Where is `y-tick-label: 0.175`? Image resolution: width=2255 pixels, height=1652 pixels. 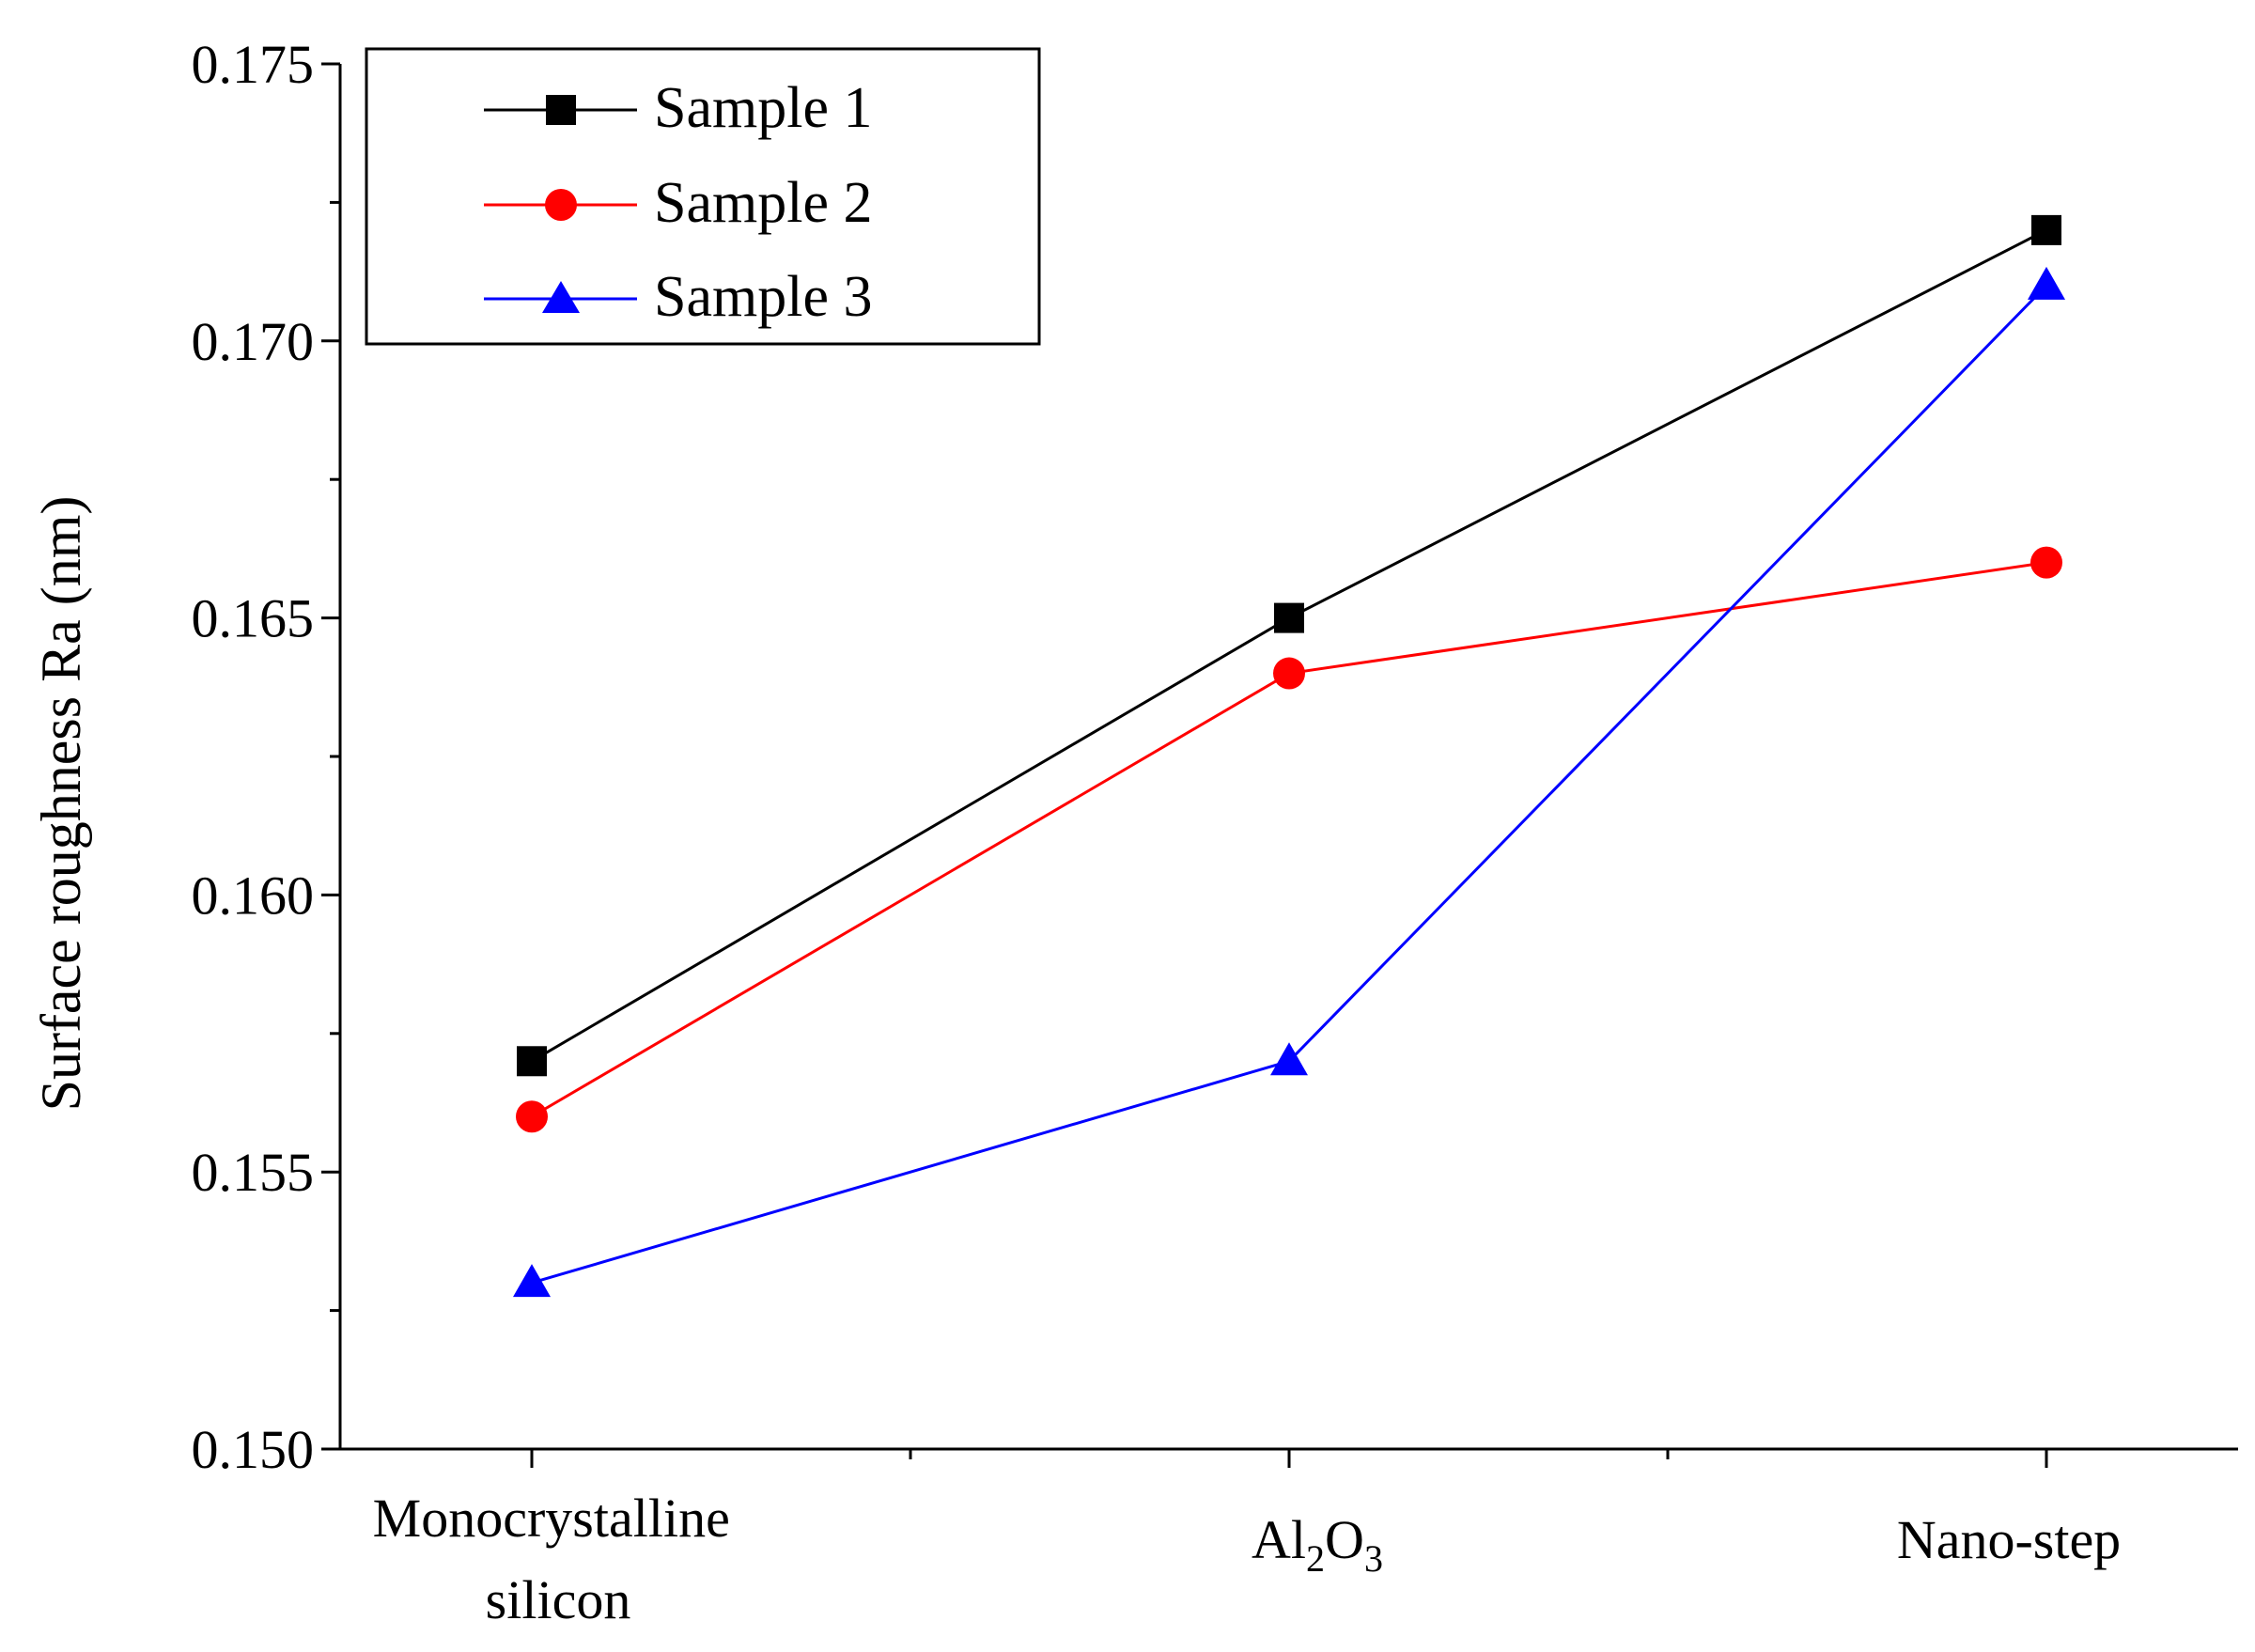
y-tick-label: 0.175 is located at coordinates (253, 64).